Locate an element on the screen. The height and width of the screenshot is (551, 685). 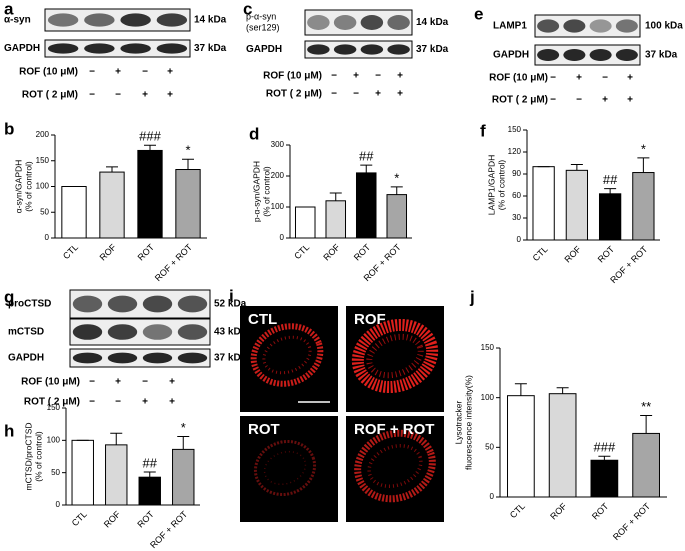
image-label: ROF is located at coordinates (370, 319).